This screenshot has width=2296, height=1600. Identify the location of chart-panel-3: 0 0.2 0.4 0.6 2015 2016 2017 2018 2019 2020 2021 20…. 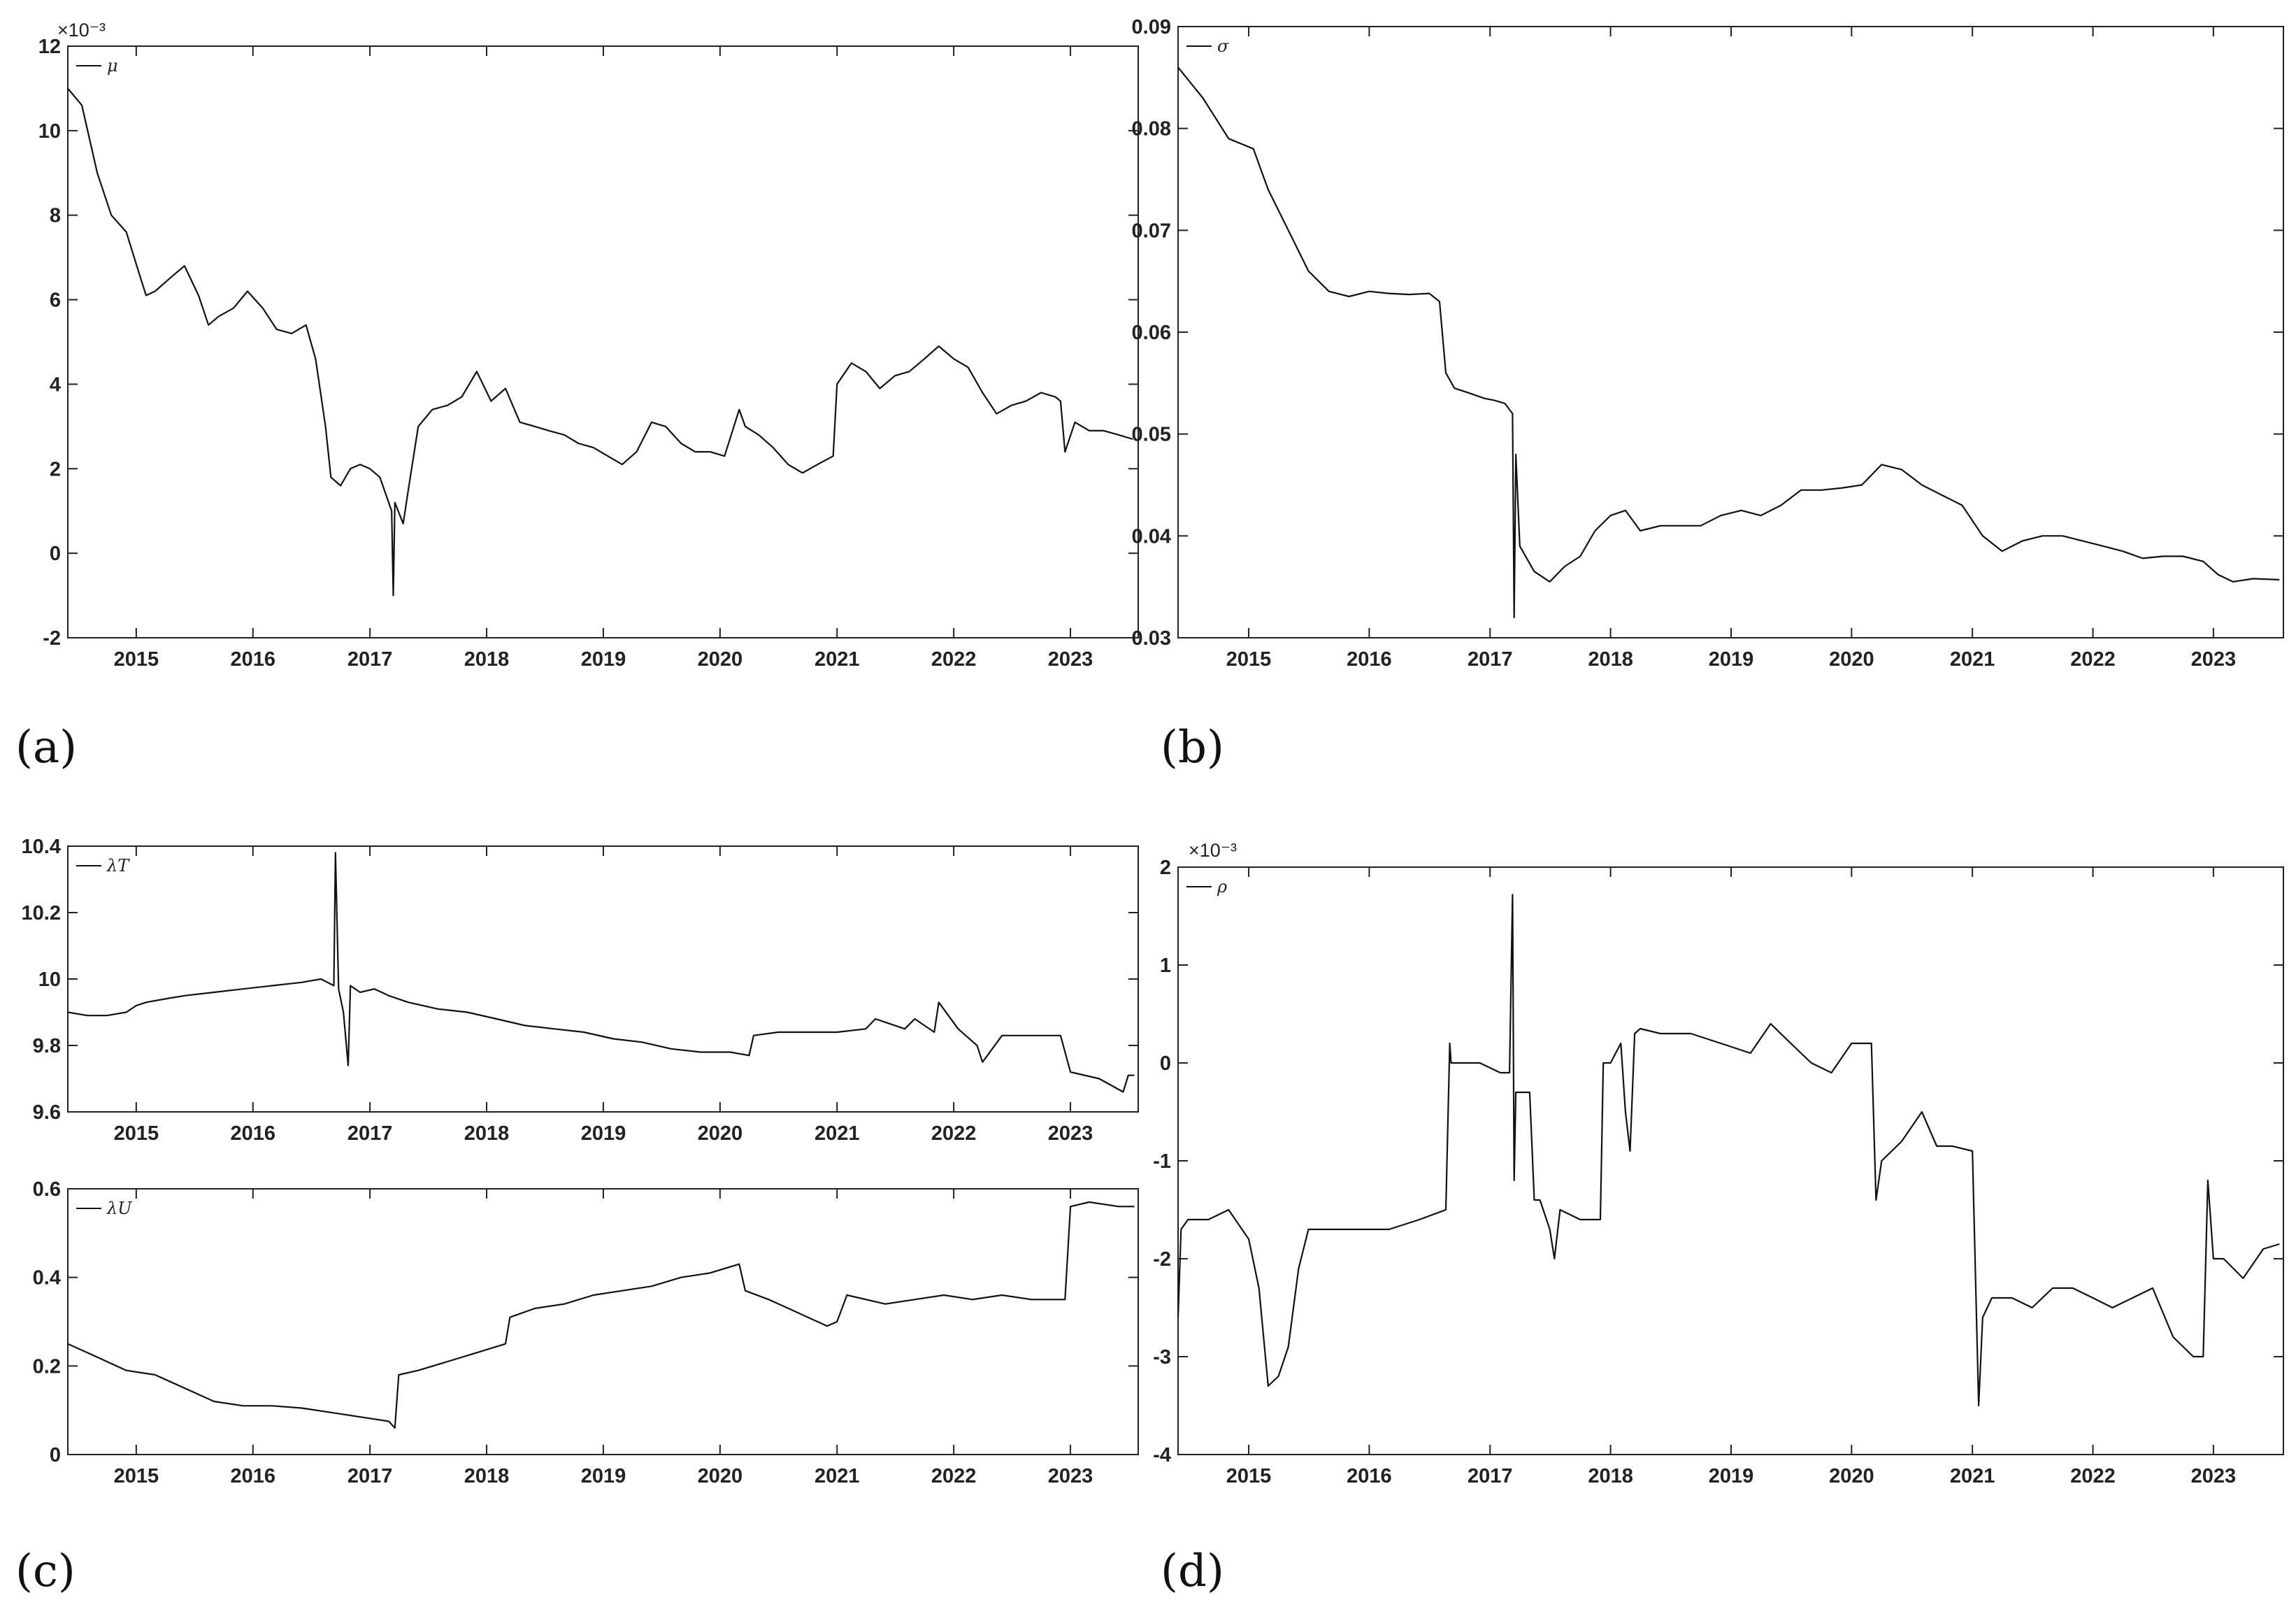
(586, 1332).